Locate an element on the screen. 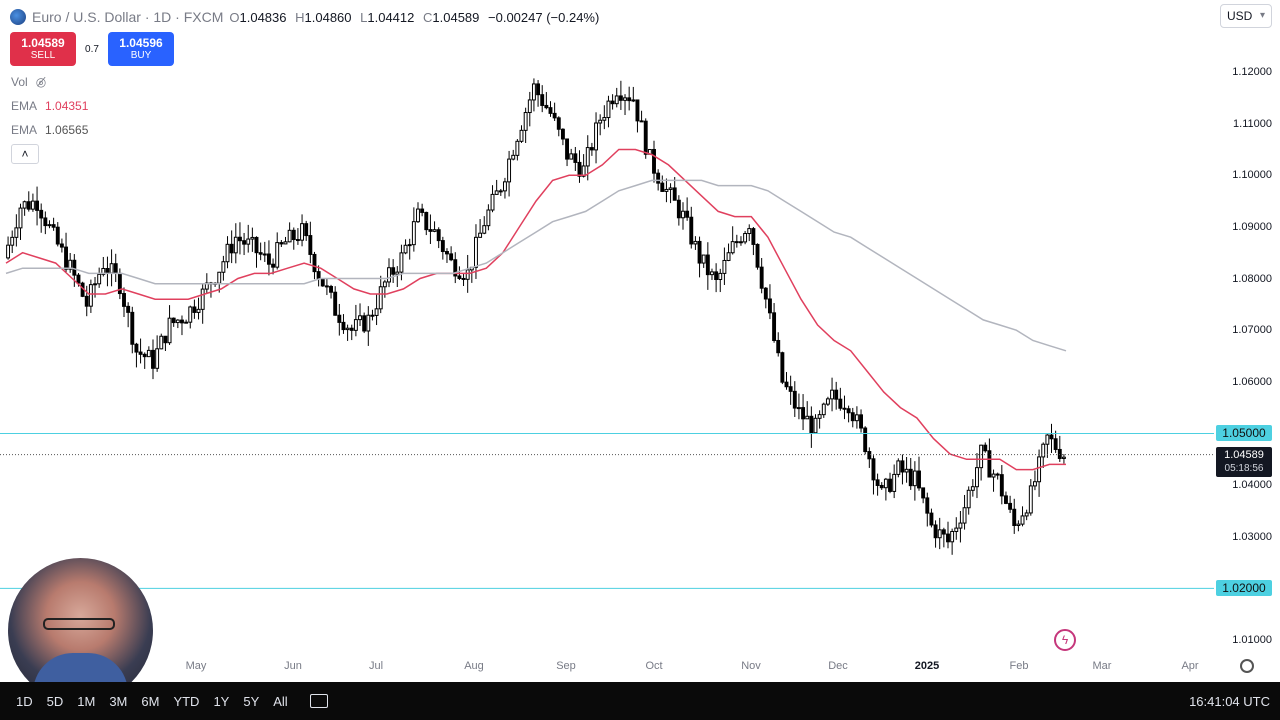  price-tick-label: 1.07000 is located at coordinates (1252, 330).